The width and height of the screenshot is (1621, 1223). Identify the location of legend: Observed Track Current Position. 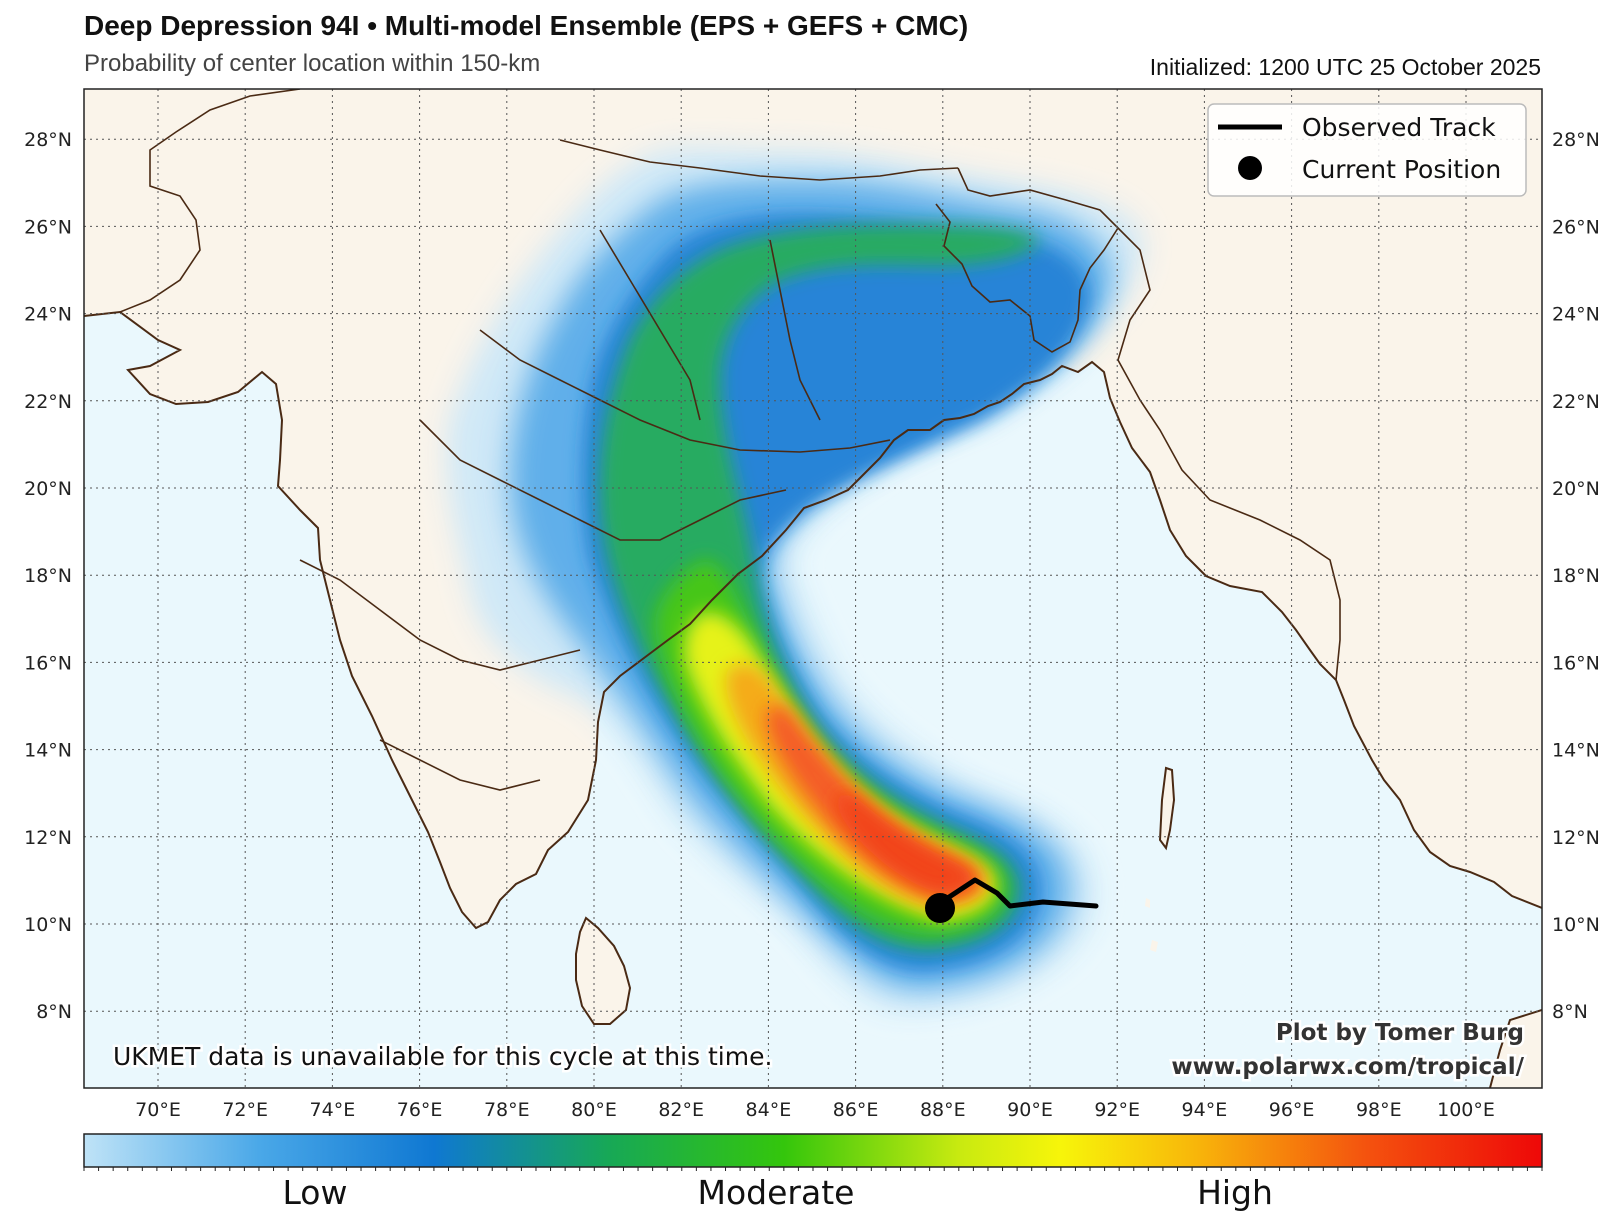
(1367, 150).